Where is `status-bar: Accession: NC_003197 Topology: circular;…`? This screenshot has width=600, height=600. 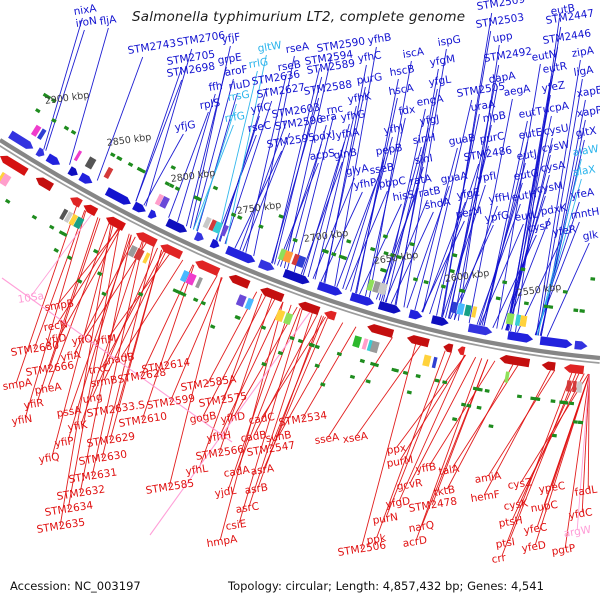
status-bar: Accession: NC_003197 Topology: circular;… is located at coordinates (300, 586).